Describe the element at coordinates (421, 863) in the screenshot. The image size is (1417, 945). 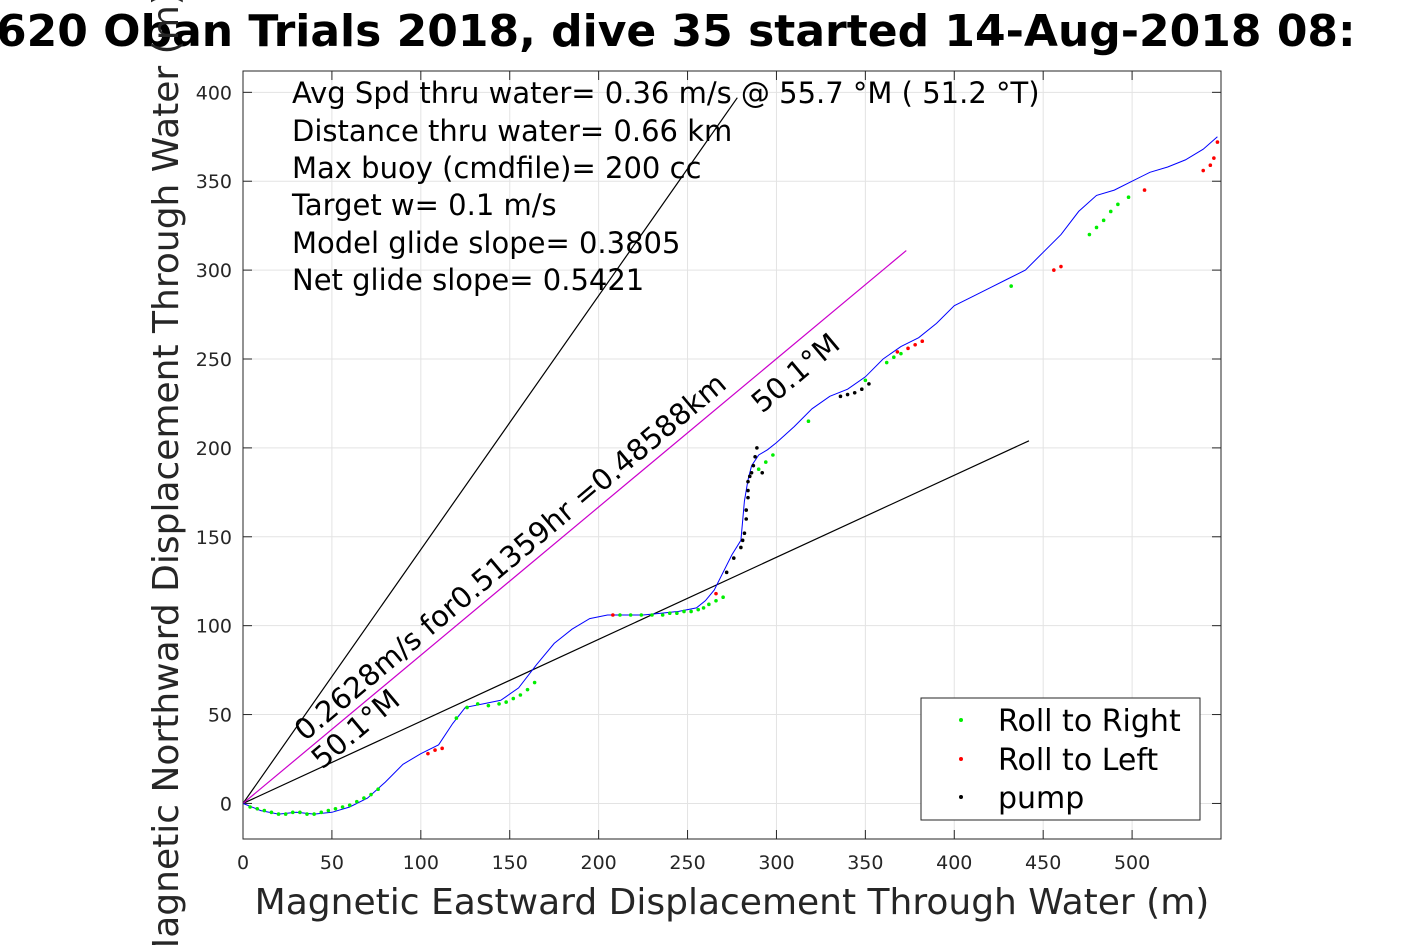
I see `x-tick-label-100: 100` at that location.